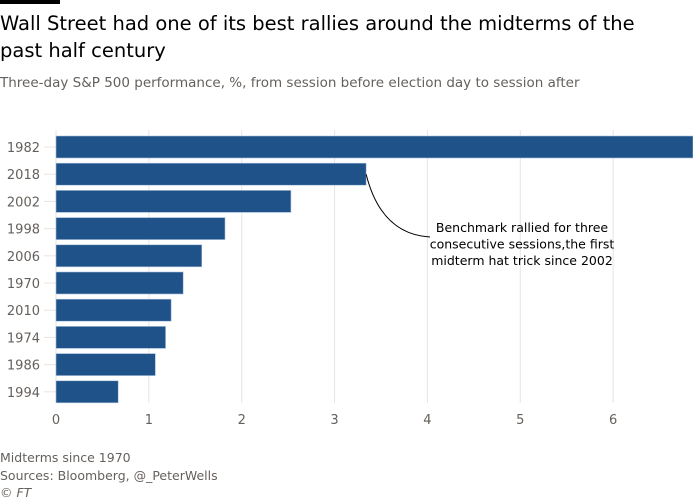 Image resolution: width=693 pixels, height=500 pixels. What do you see at coordinates (23, 338) in the screenshot?
I see `y-tick-label: 1974` at bounding box center [23, 338].